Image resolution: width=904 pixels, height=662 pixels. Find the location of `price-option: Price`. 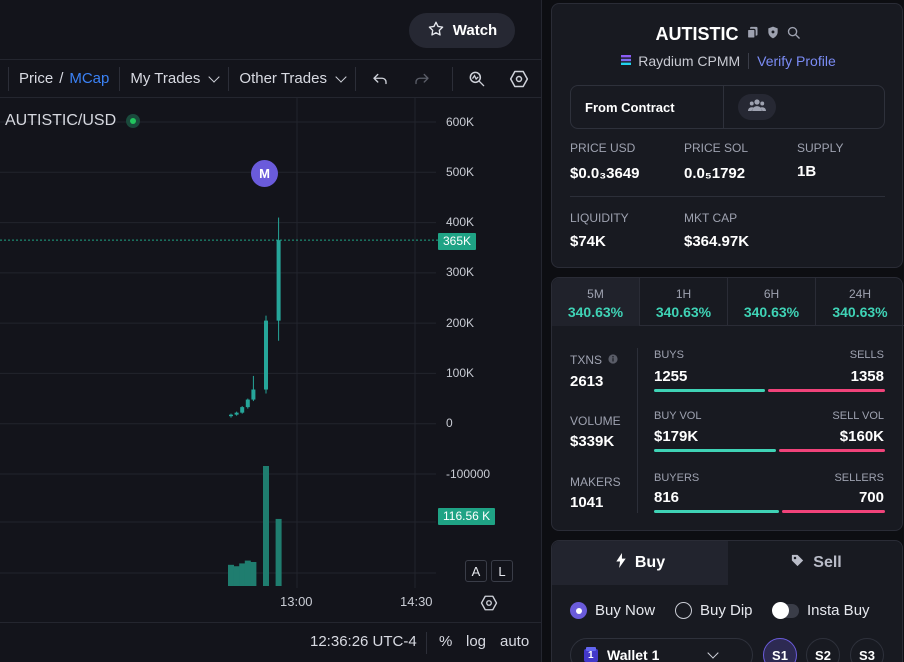

price-option: Price is located at coordinates (36, 78).